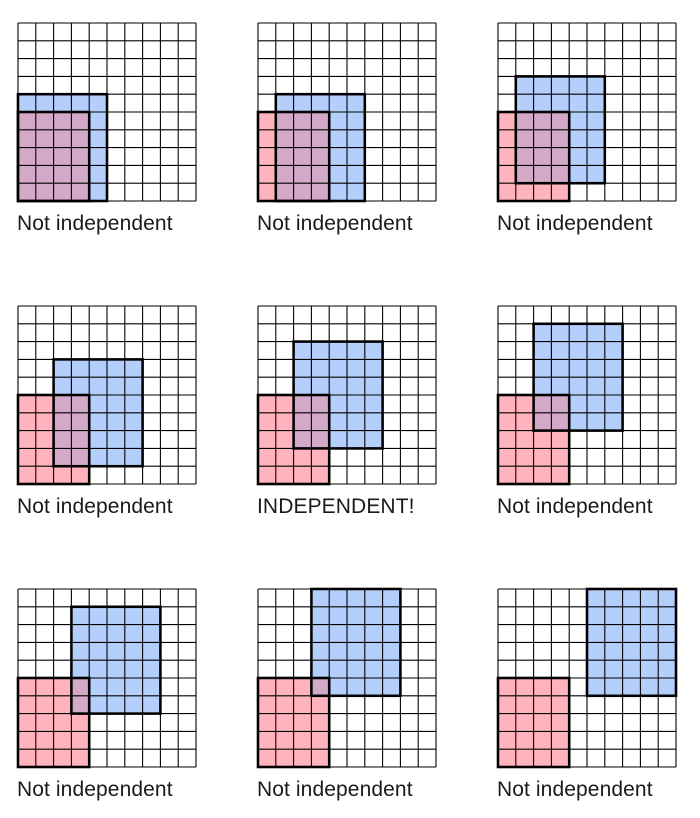  I want to click on grid-lines, so click(347, 395).